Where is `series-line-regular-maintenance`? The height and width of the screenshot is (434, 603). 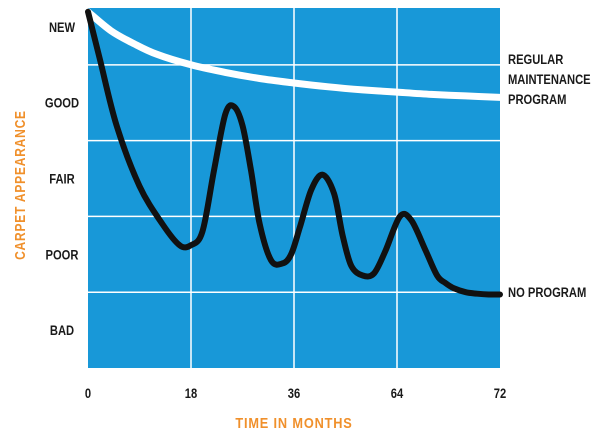
series-line-regular-maintenance is located at coordinates (294, 54).